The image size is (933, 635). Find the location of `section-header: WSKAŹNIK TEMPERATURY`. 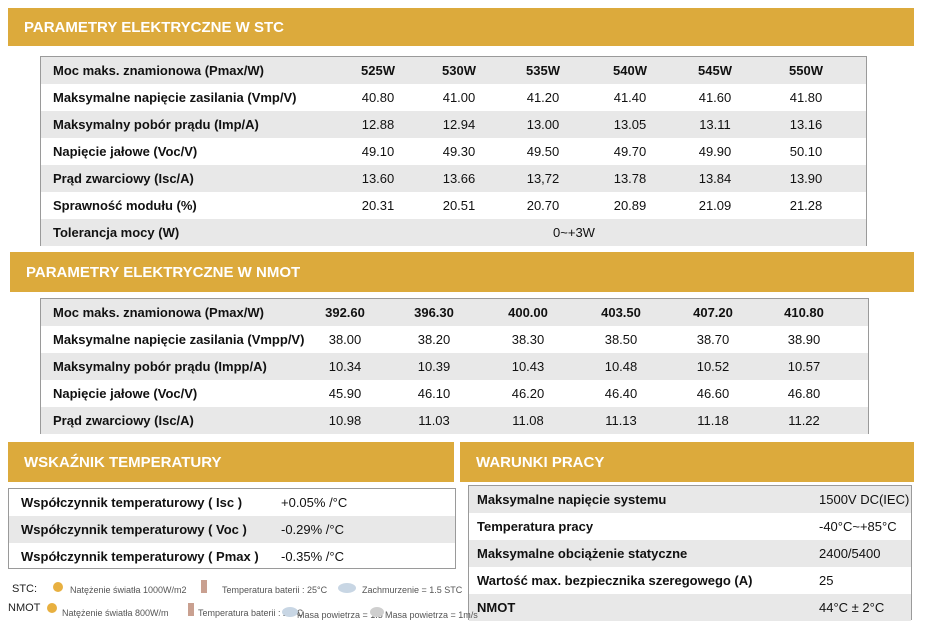

section-header: WSKAŹNIK TEMPERATURY is located at coordinates (231, 462).